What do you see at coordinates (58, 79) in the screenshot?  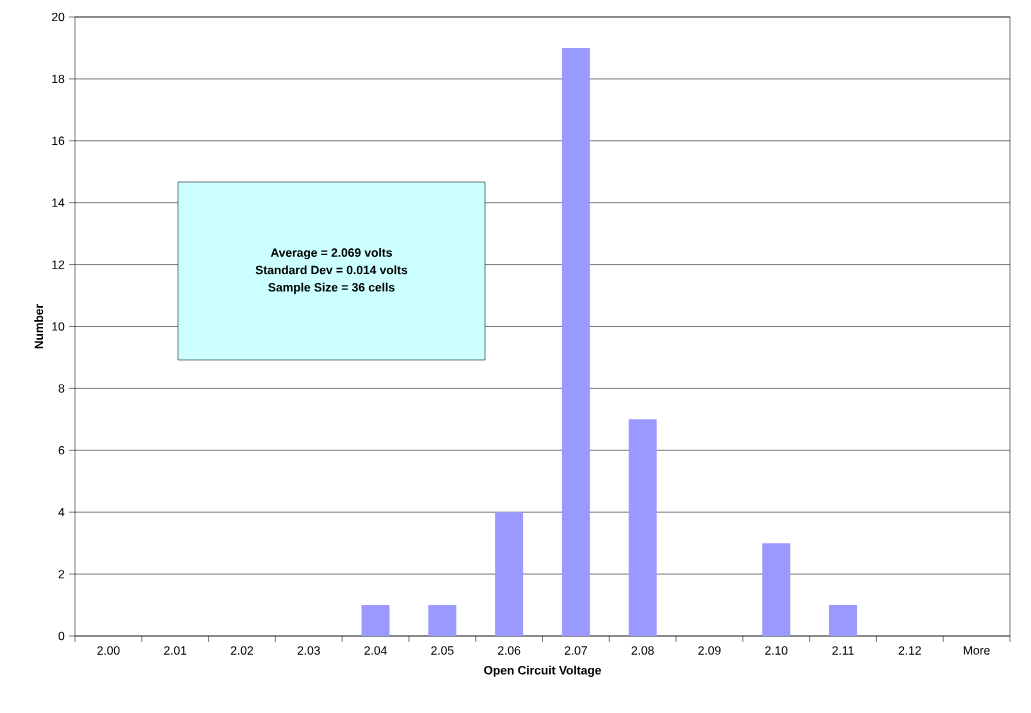 I see `y-tick-label: 18` at bounding box center [58, 79].